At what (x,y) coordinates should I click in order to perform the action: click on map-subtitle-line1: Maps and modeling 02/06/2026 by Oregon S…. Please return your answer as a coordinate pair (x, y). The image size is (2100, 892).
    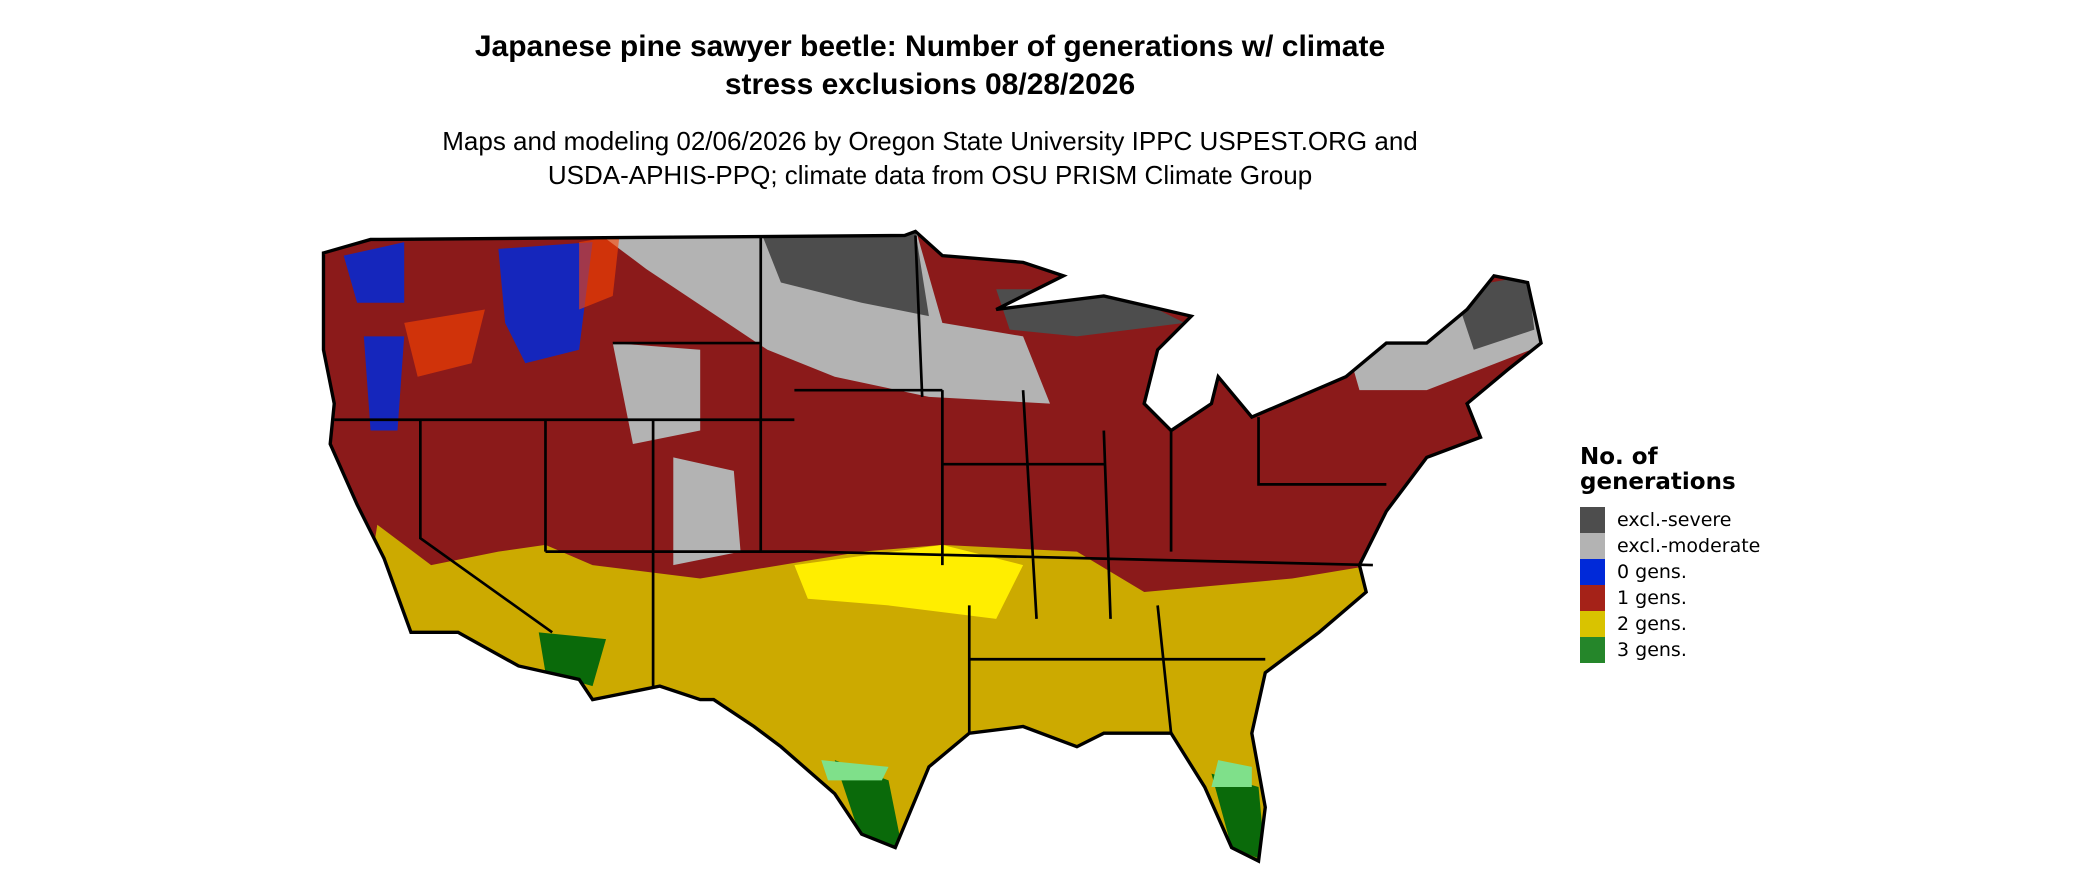
    Looking at the image, I should click on (930, 141).